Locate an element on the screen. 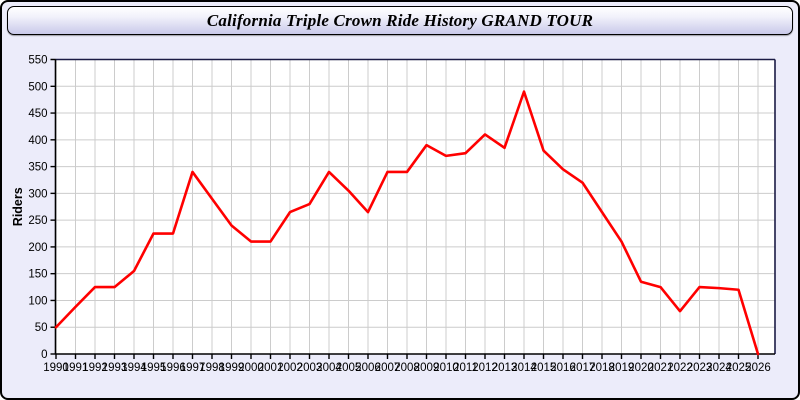  y-tick-label: 150 is located at coordinates (37, 275).